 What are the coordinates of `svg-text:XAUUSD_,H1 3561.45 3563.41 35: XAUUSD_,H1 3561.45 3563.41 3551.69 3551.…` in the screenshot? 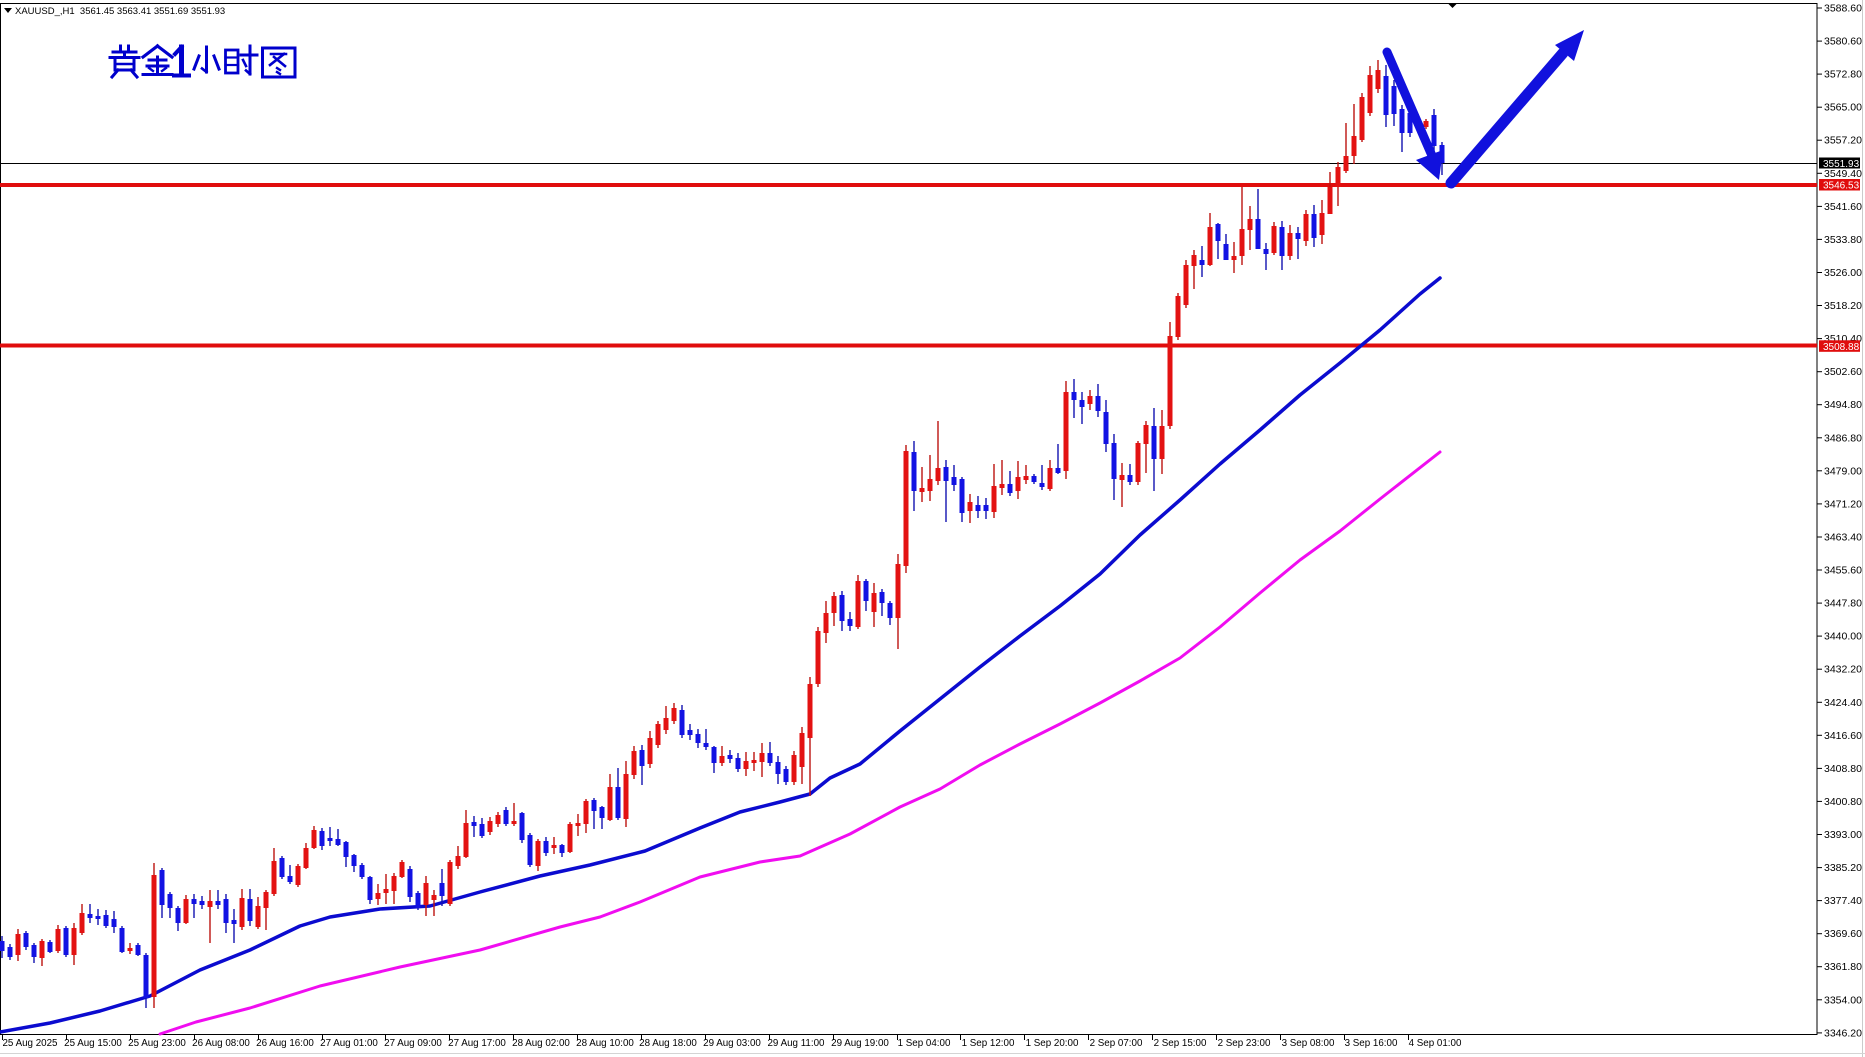 It's located at (120, 11).